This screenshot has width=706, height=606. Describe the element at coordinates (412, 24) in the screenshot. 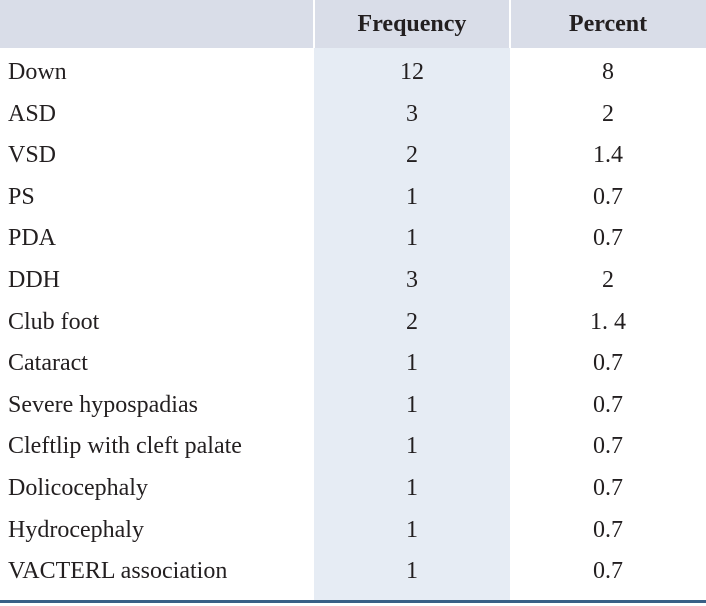

I see `frequency-column-header: Frequency` at that location.